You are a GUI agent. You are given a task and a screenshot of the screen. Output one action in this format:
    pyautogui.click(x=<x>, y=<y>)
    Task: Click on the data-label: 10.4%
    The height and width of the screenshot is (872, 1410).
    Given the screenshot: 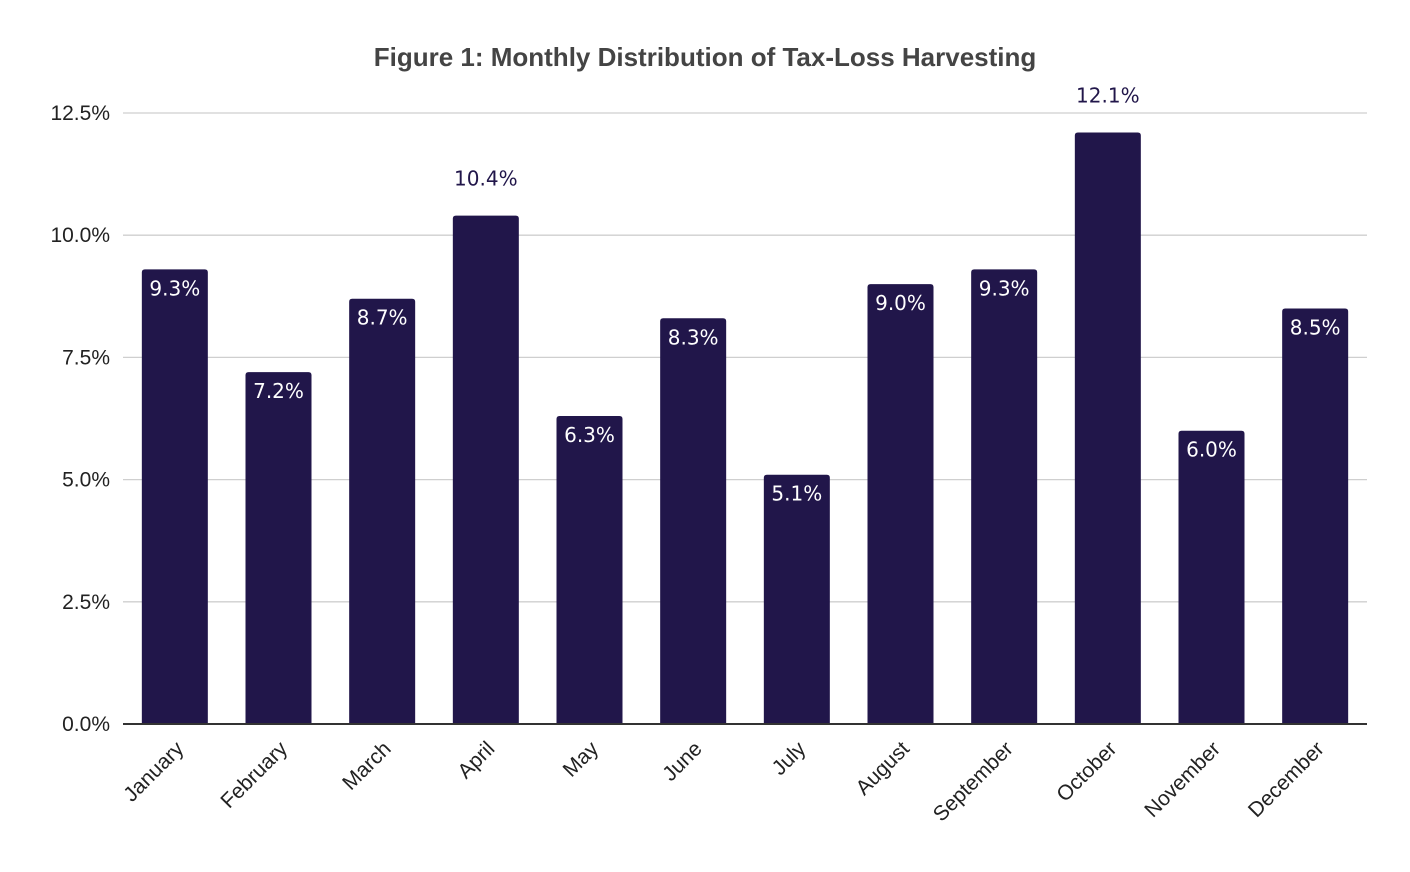 What is the action you would take?
    pyautogui.click(x=486, y=179)
    